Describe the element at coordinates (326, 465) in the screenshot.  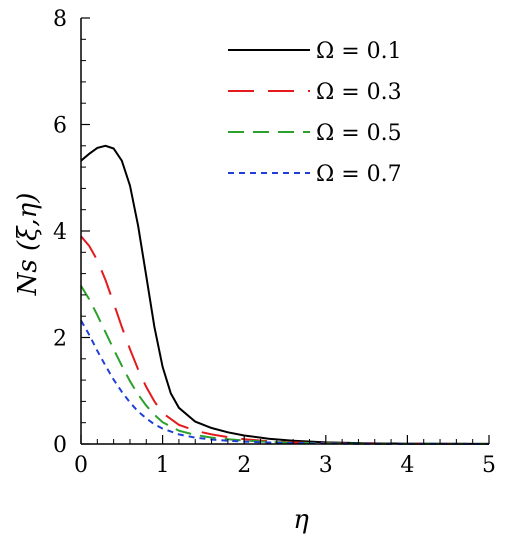
I see `x-tick-label: 3` at that location.